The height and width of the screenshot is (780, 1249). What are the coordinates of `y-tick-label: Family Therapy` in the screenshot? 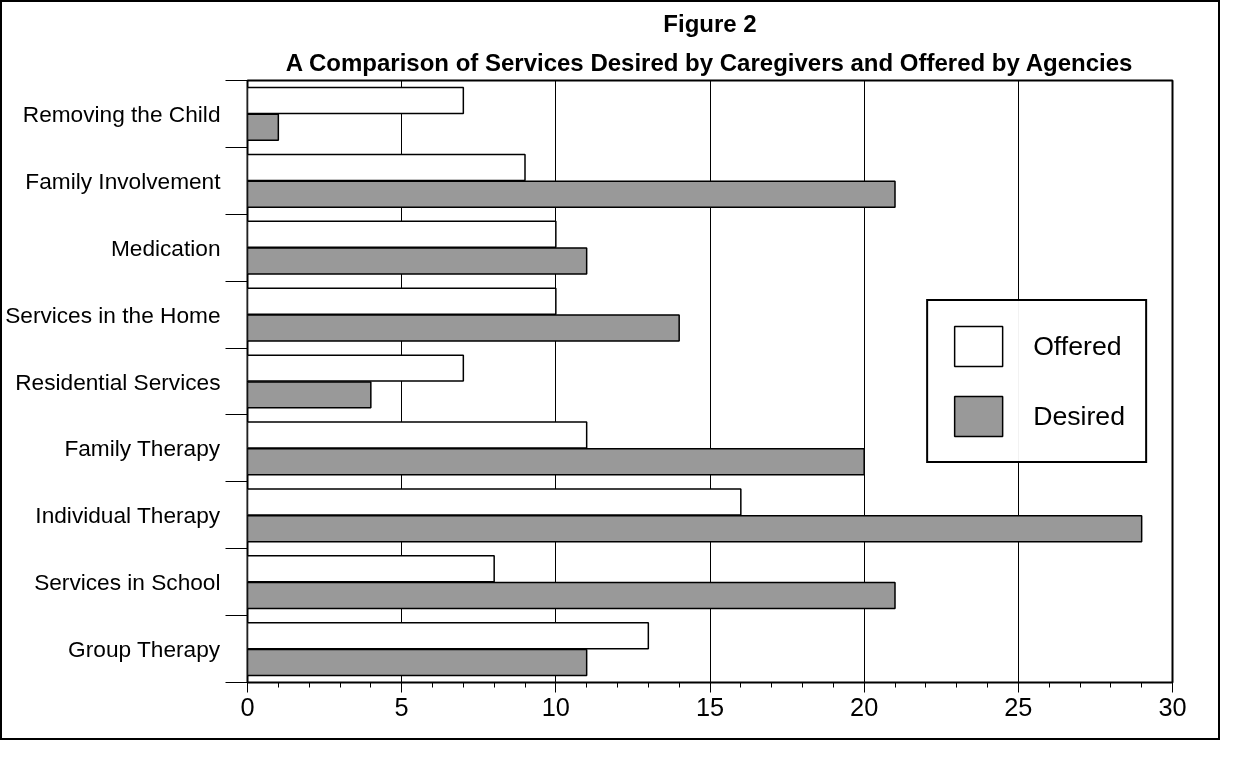 It's located at (142, 448).